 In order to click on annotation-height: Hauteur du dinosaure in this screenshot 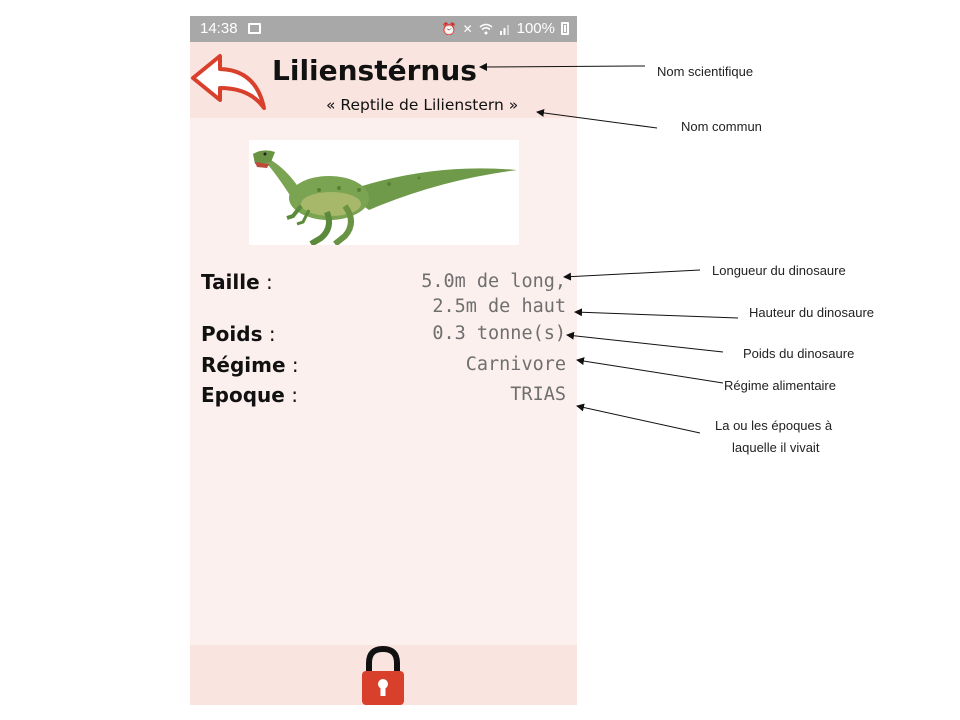, I will do `click(812, 312)`.